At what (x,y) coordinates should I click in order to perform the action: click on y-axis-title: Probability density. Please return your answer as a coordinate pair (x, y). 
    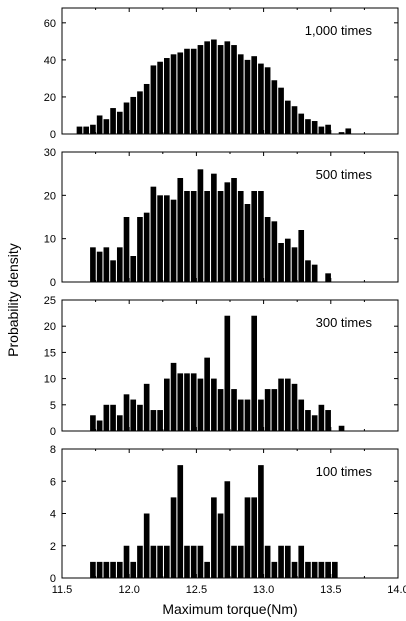
    Looking at the image, I should click on (13, 300).